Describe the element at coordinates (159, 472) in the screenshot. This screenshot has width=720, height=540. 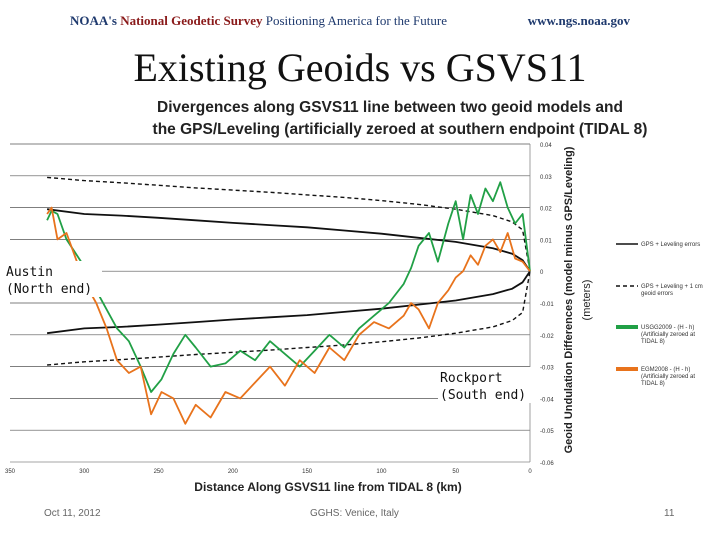
I see `x-tick-label: 250` at that location.